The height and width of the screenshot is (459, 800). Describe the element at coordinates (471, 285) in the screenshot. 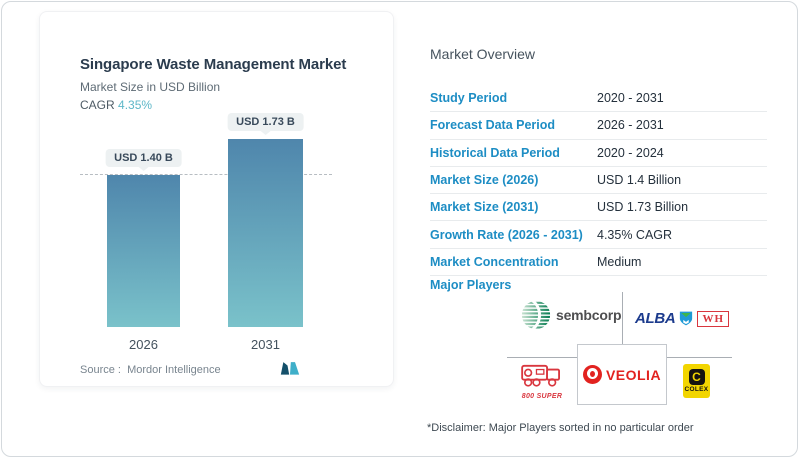

I see `major-players-label: Major Players` at that location.